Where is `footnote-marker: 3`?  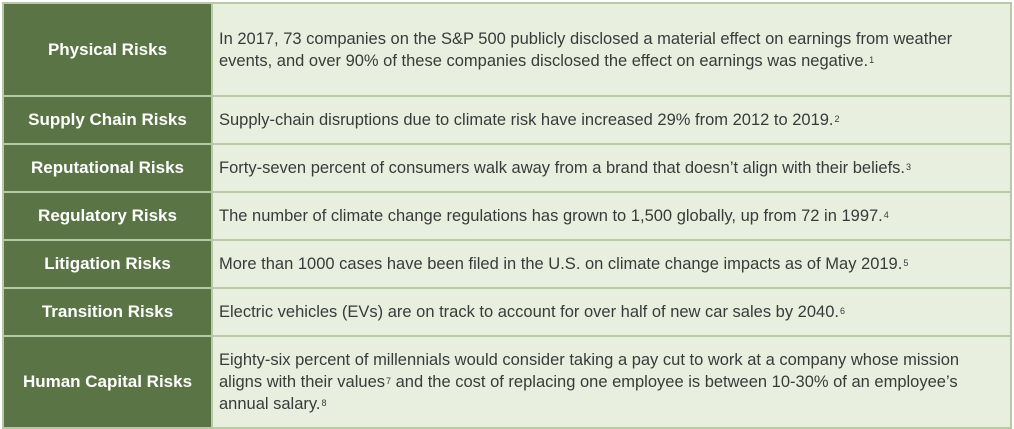 footnote-marker: 3 is located at coordinates (909, 167).